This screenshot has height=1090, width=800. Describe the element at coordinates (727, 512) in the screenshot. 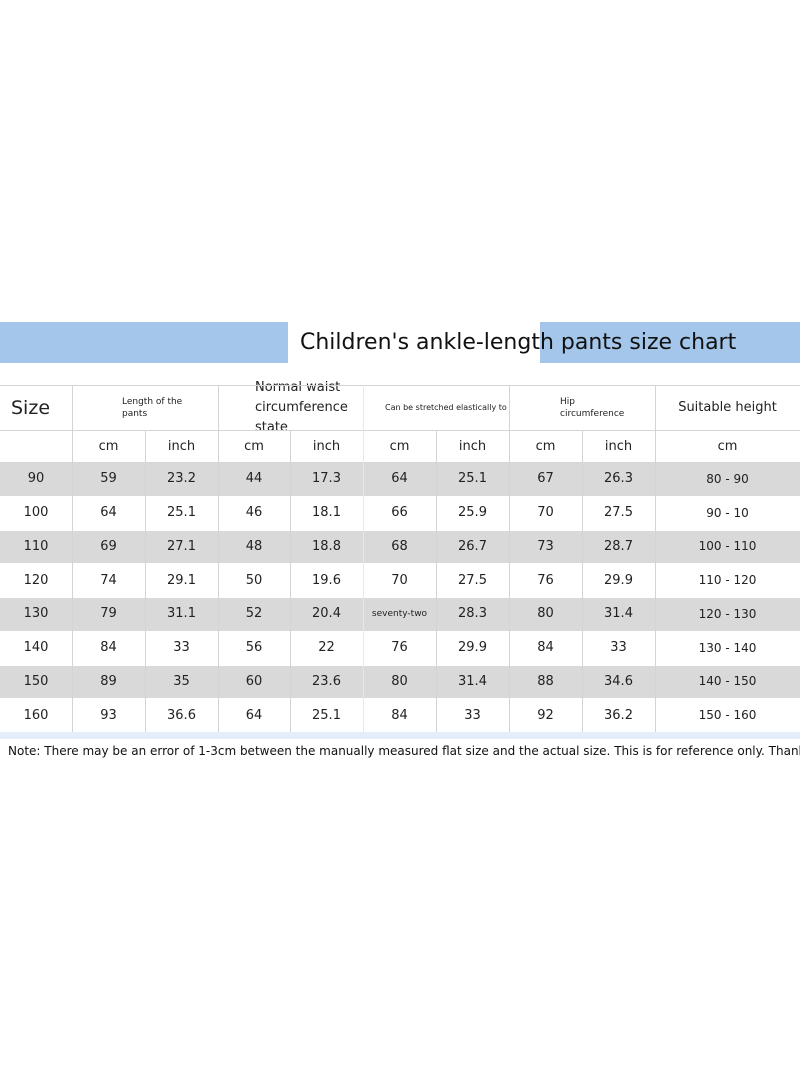

I see `table-cell: 90 - 10` at that location.